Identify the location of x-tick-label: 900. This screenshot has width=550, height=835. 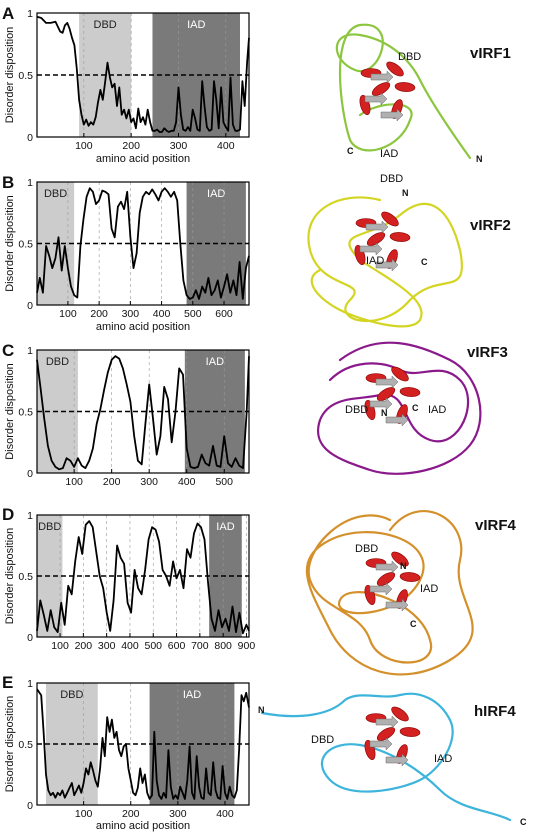
(247, 646).